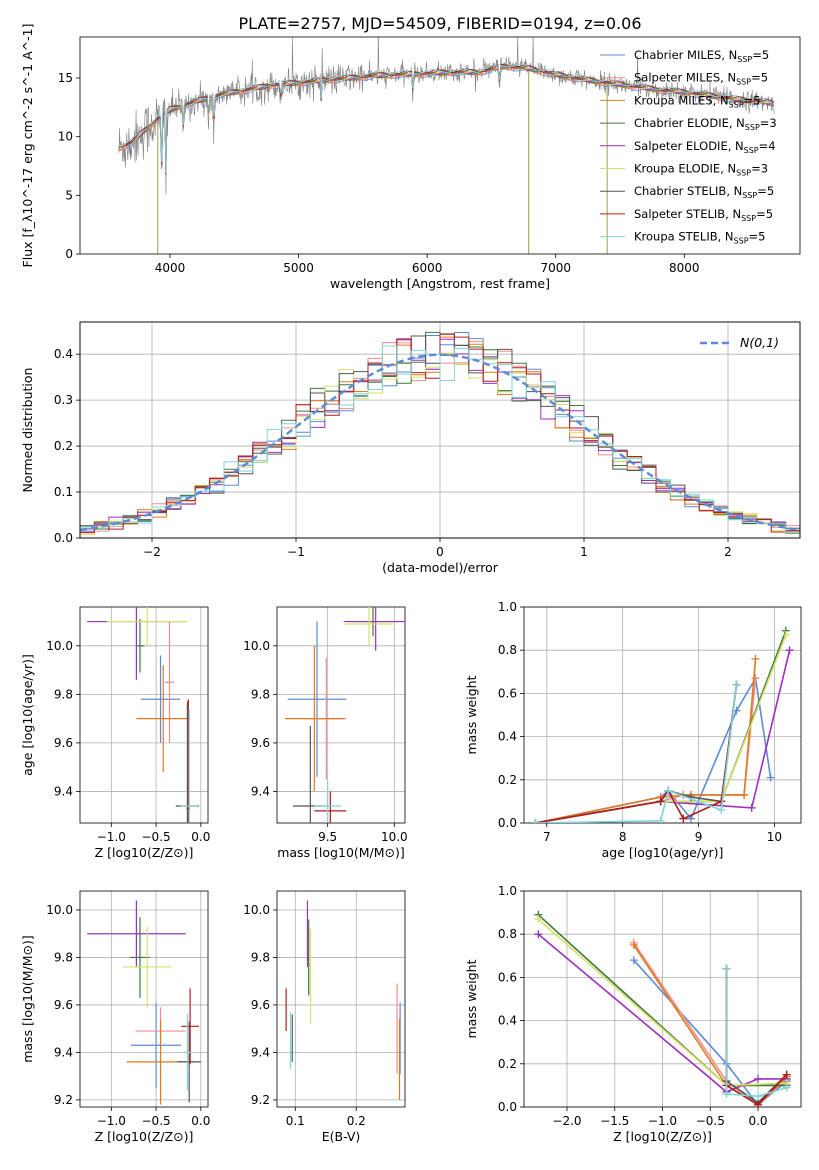  Describe the element at coordinates (427, 268) in the screenshot. I see `x-tick-label: 6000` at that location.